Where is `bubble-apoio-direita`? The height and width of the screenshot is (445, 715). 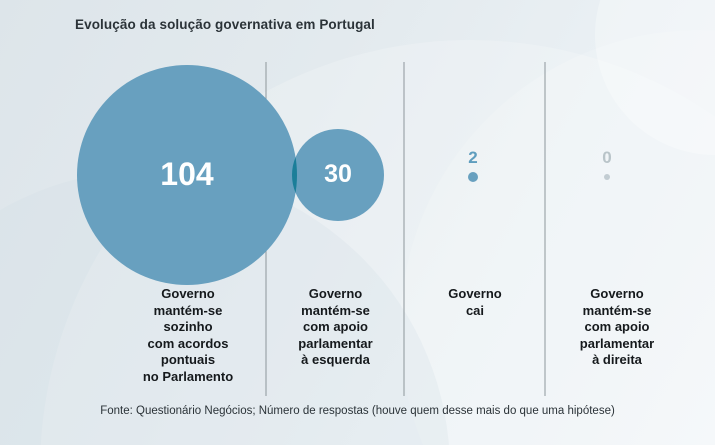 bubble-apoio-direita is located at coordinates (607, 177).